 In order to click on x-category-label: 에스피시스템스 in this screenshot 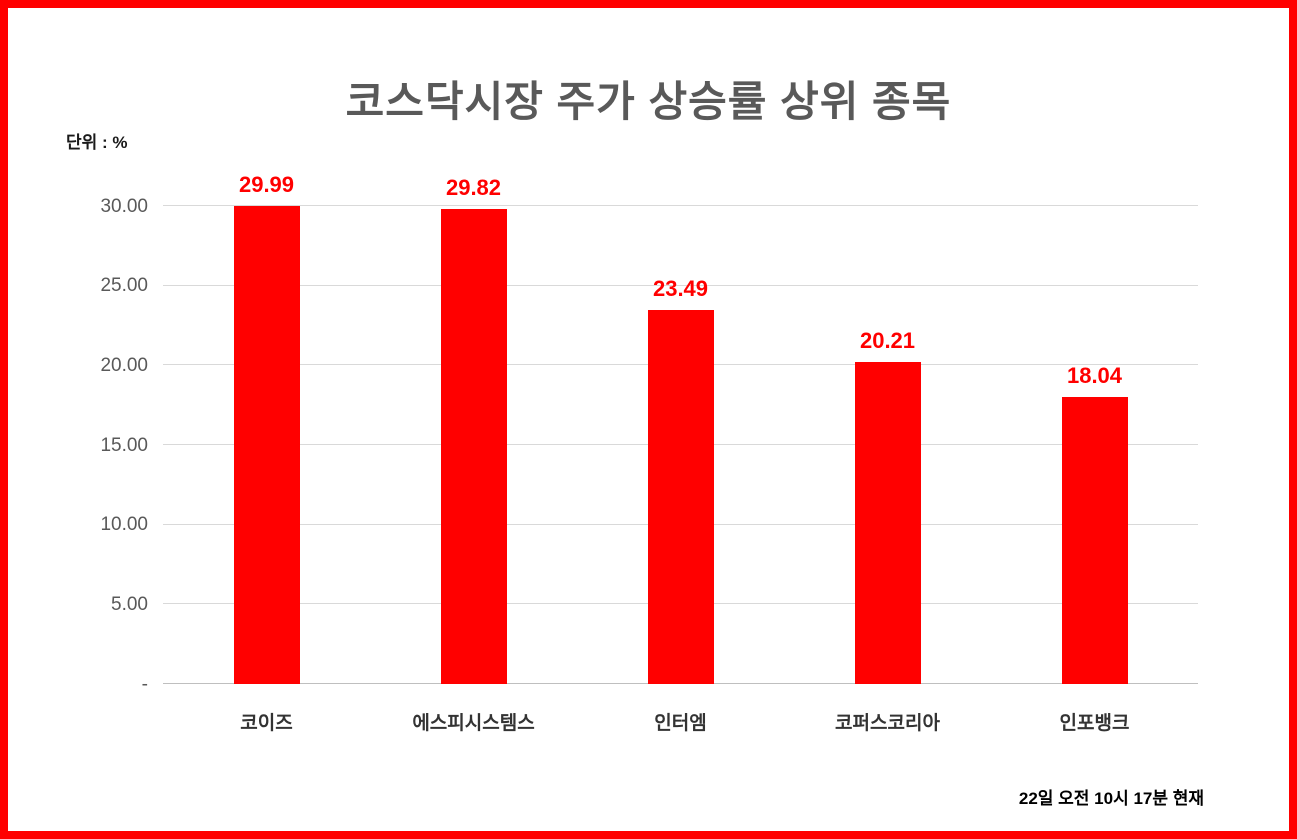, I will do `click(473, 723)`.